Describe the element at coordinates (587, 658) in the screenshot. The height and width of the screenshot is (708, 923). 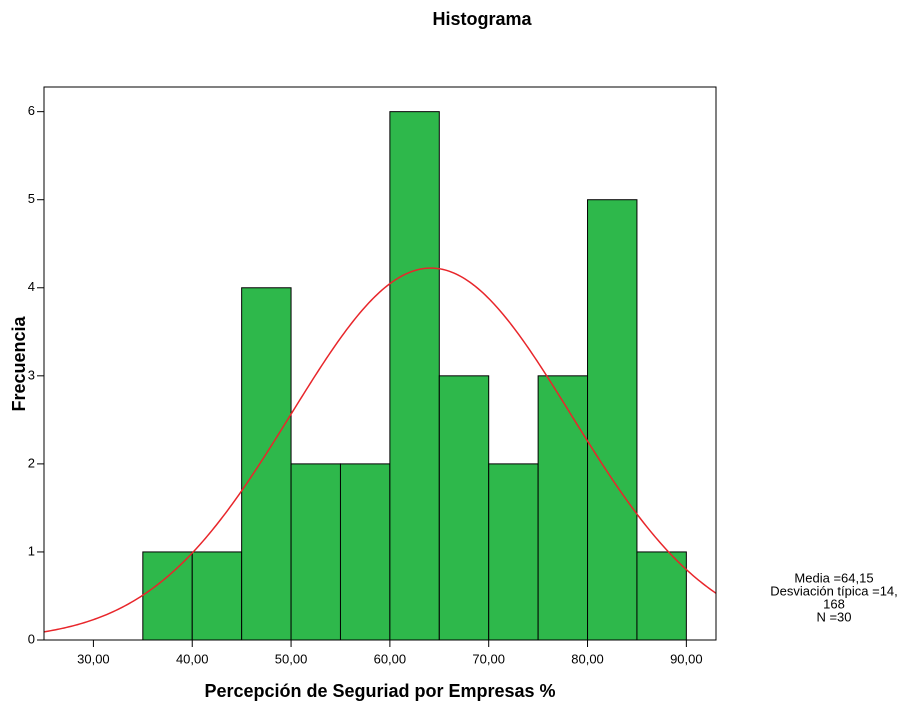
I see `x-tick-label: 80,00` at that location.